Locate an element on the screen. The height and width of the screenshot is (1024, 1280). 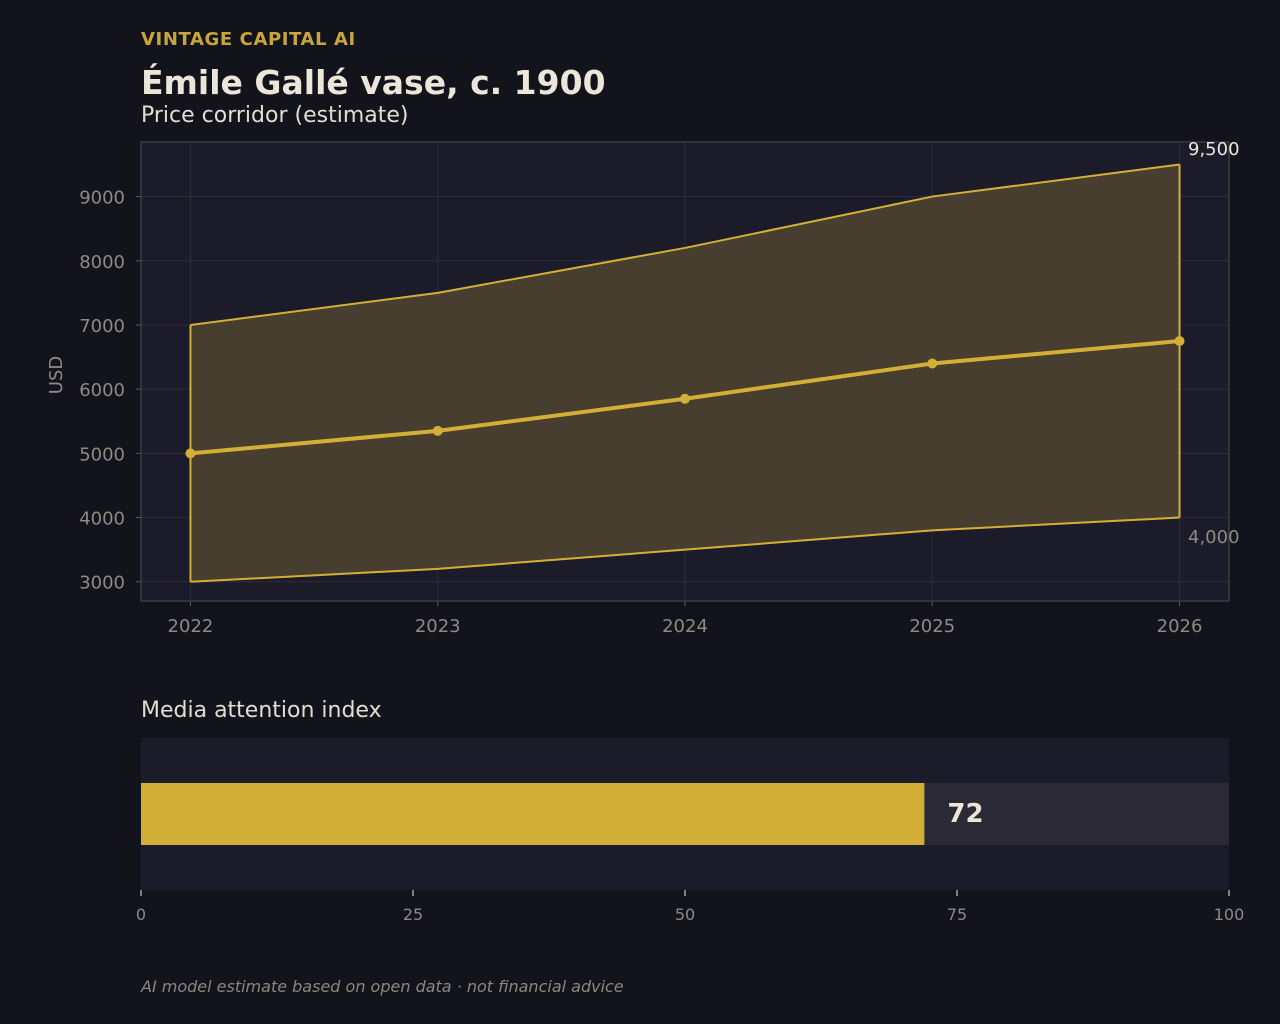
y-tick-label: 4000 is located at coordinates (102, 519).